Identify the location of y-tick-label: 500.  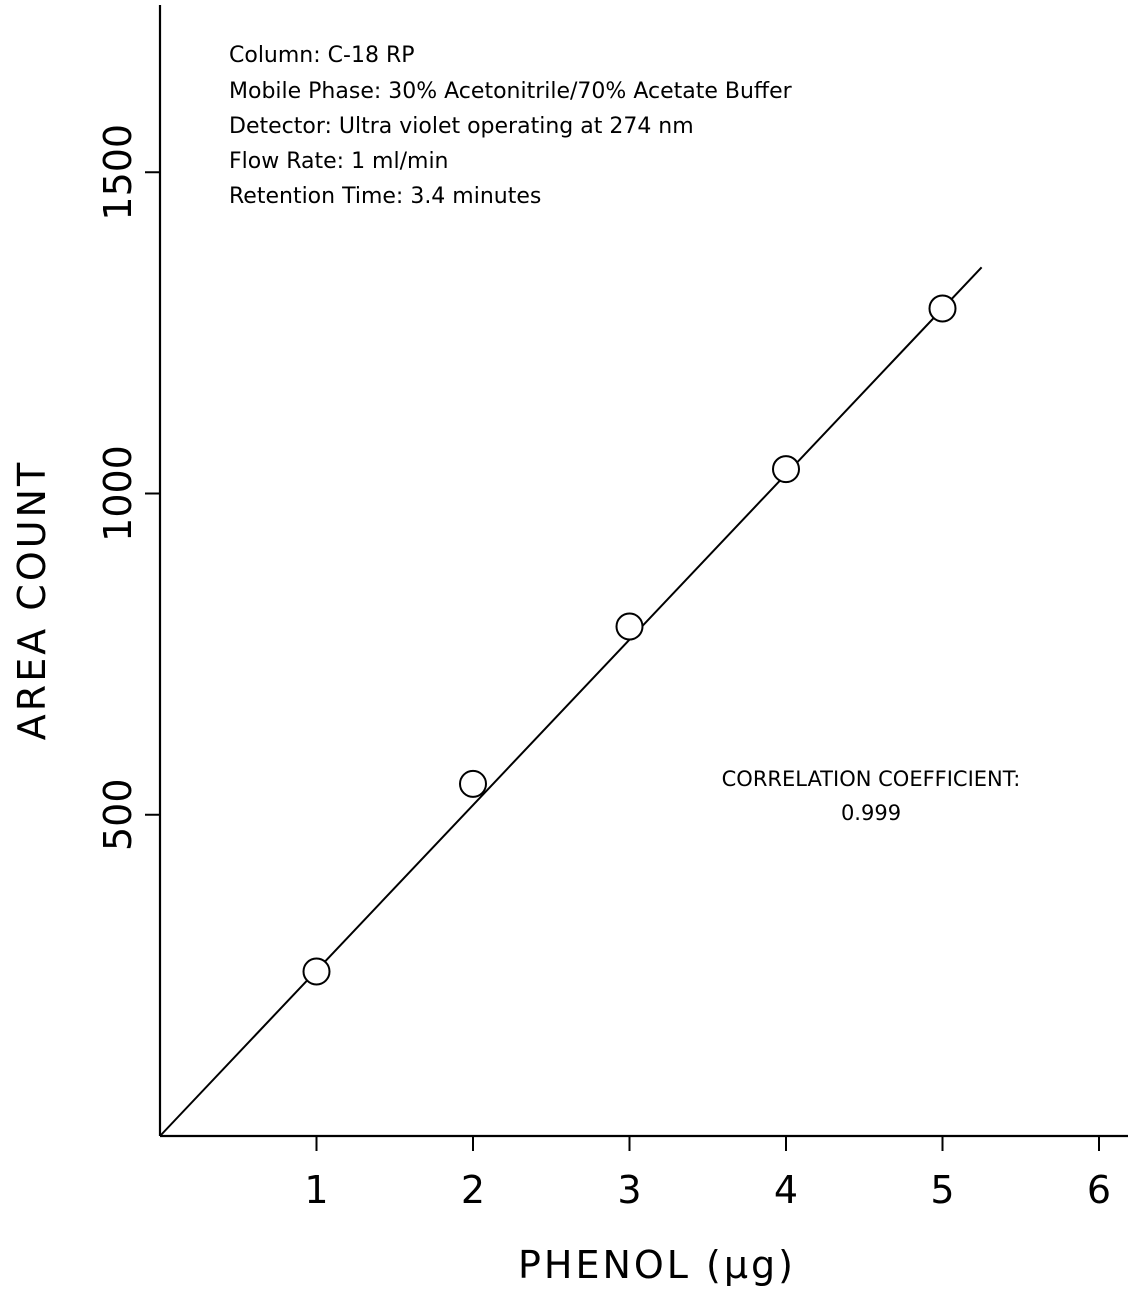
(118, 814).